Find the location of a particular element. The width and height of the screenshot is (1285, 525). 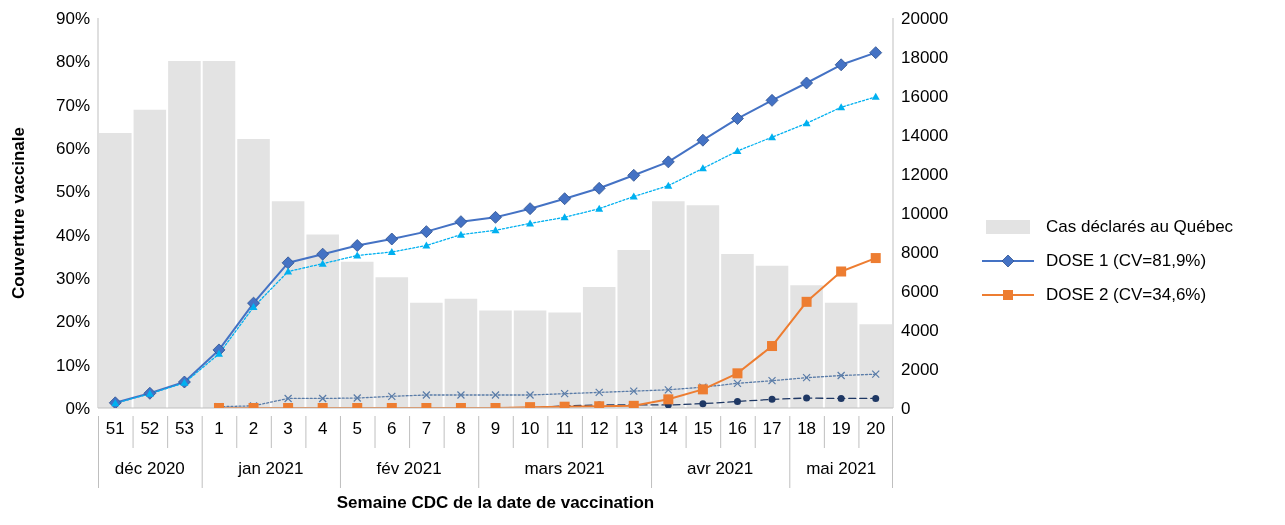

x-tick-label: 7 is located at coordinates (426, 428).